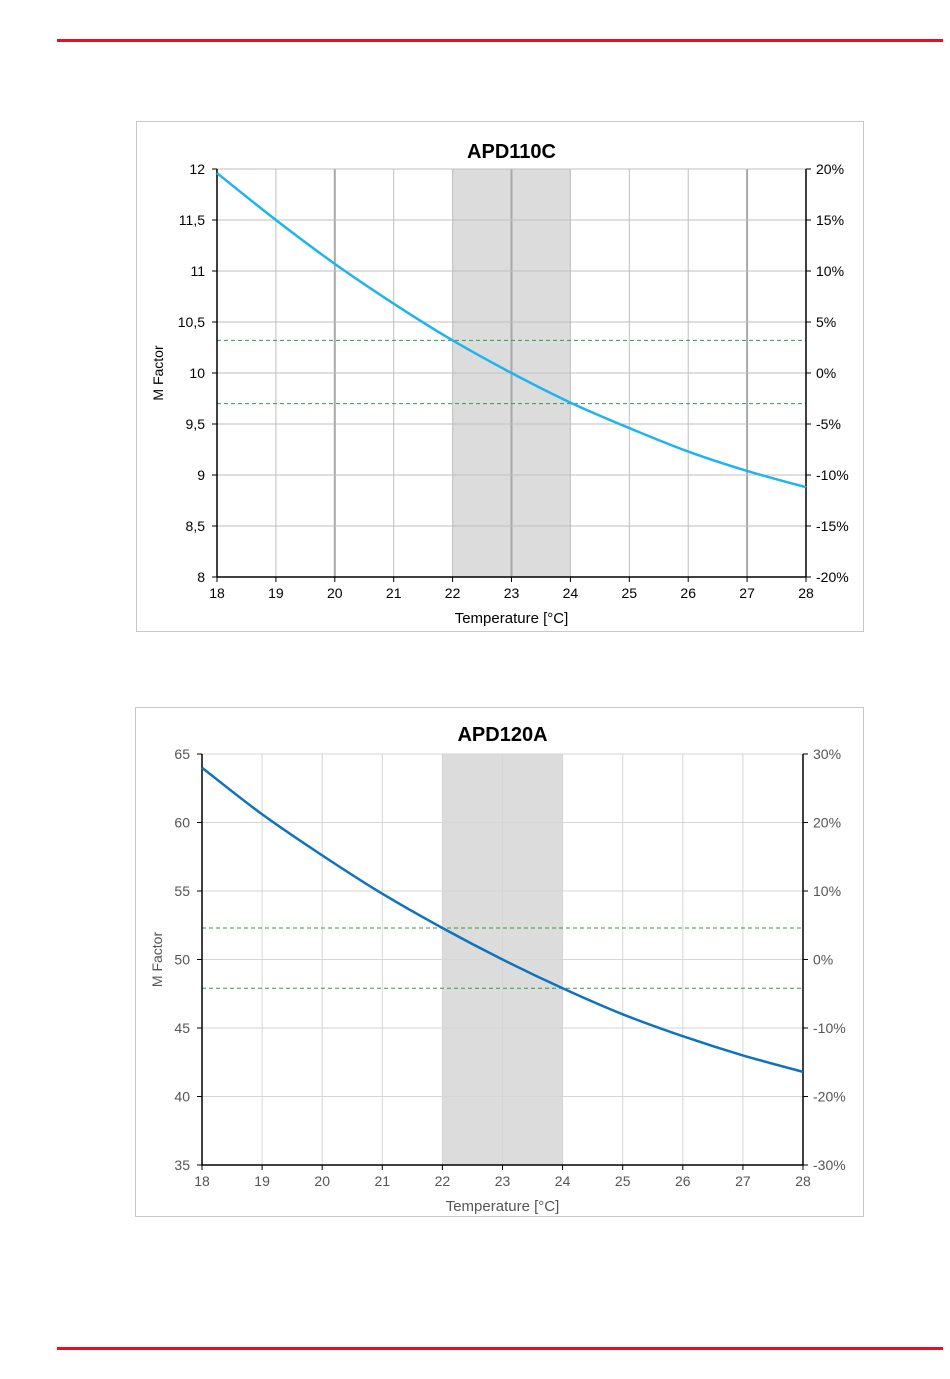  What do you see at coordinates (191, 322) in the screenshot?
I see `y-tick-label: 10,5` at bounding box center [191, 322].